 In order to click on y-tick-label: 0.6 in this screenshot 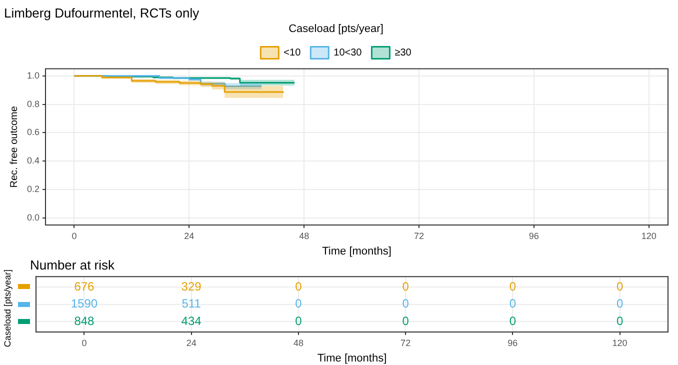, I will do `click(33, 132)`.